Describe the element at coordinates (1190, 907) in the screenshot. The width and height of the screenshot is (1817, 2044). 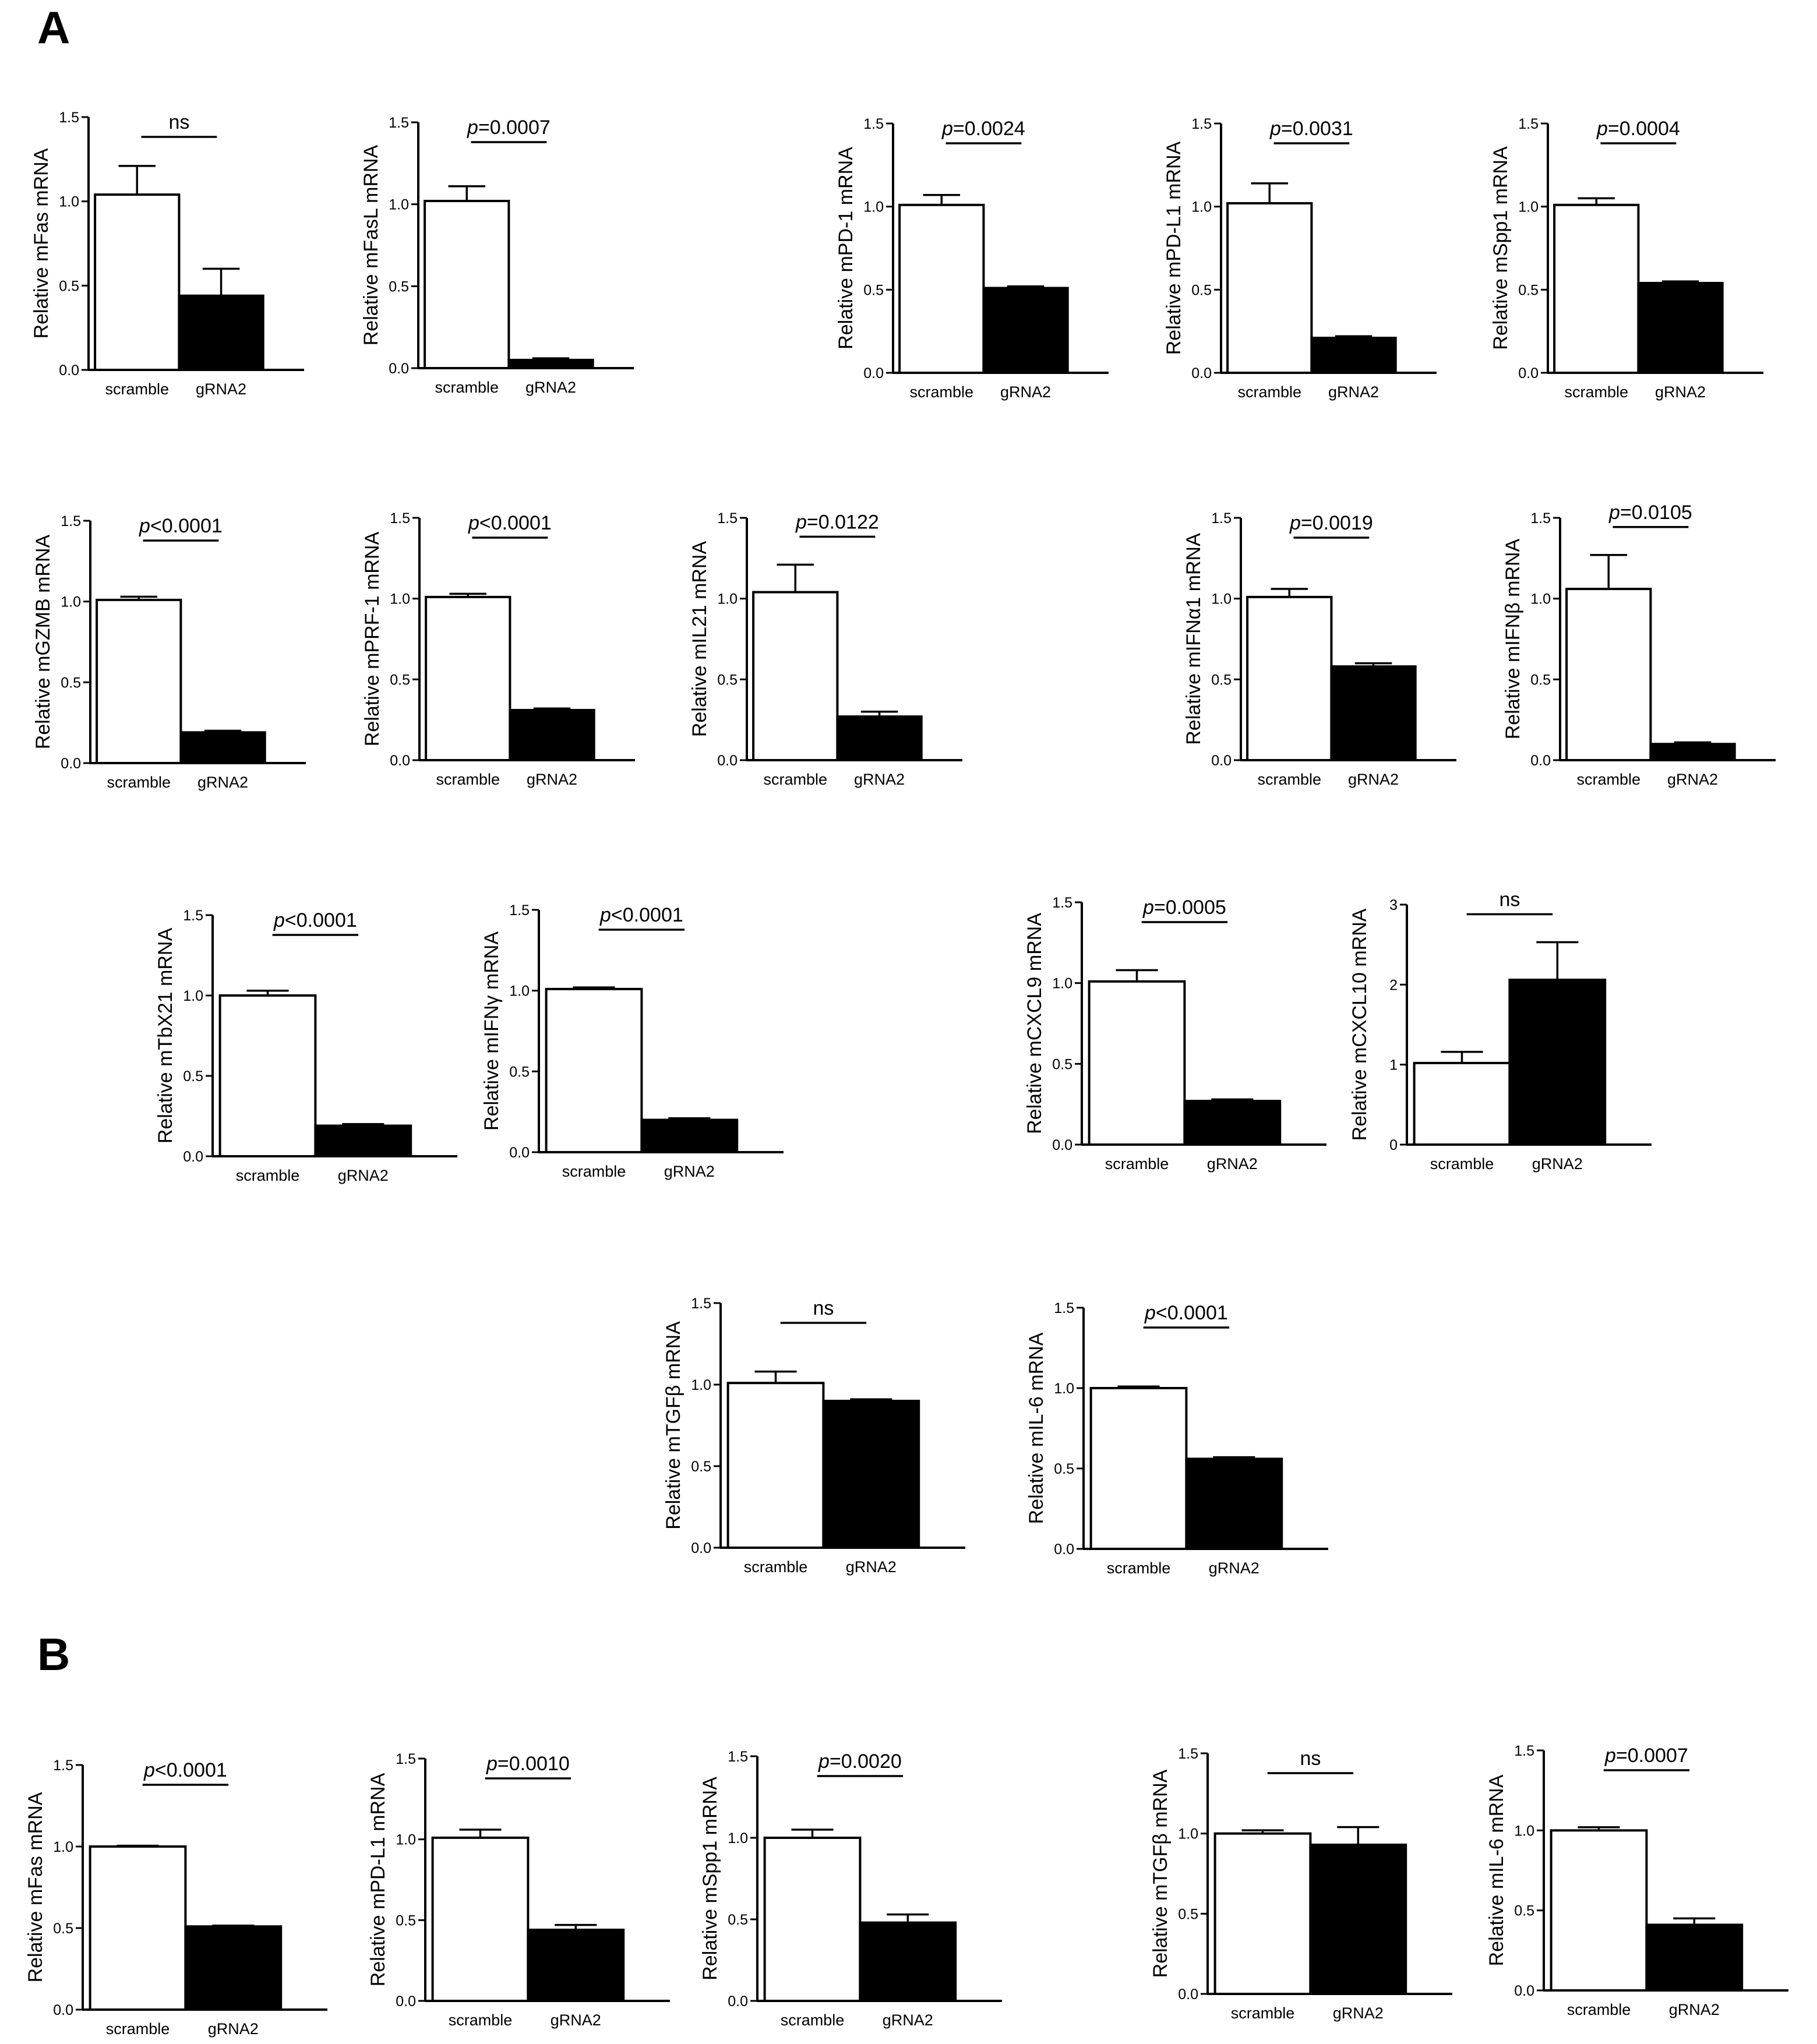
I see `p-value: =0.0005` at that location.